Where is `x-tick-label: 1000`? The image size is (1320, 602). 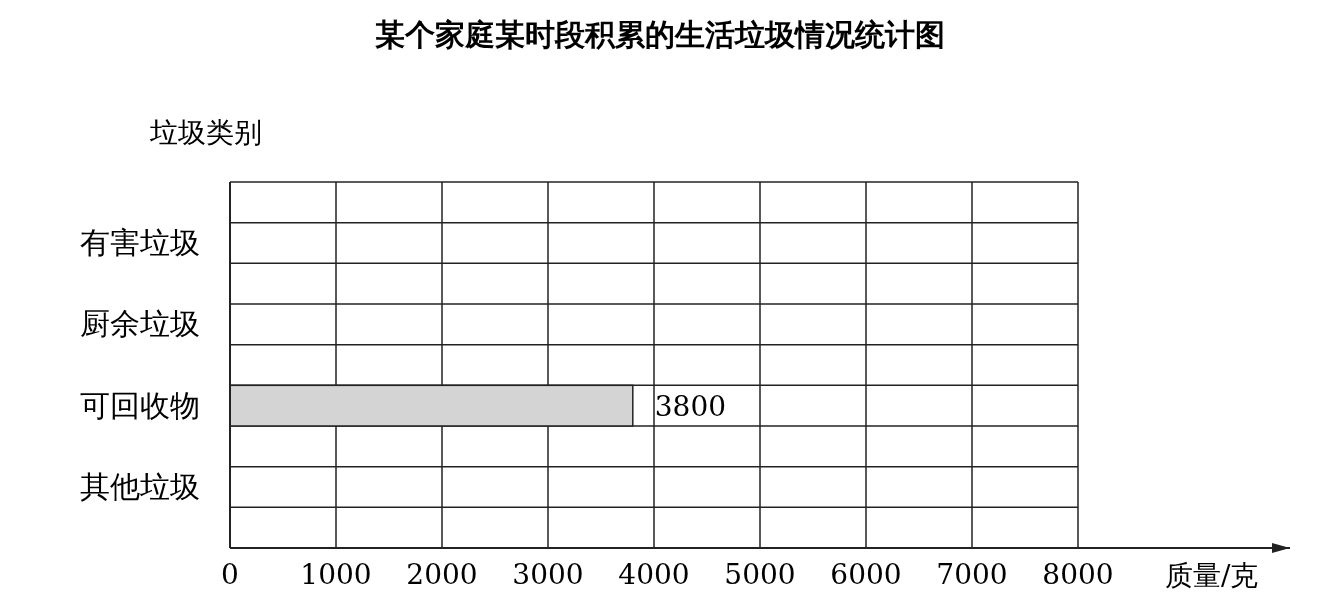
x-tick-label: 1000 is located at coordinates (336, 574).